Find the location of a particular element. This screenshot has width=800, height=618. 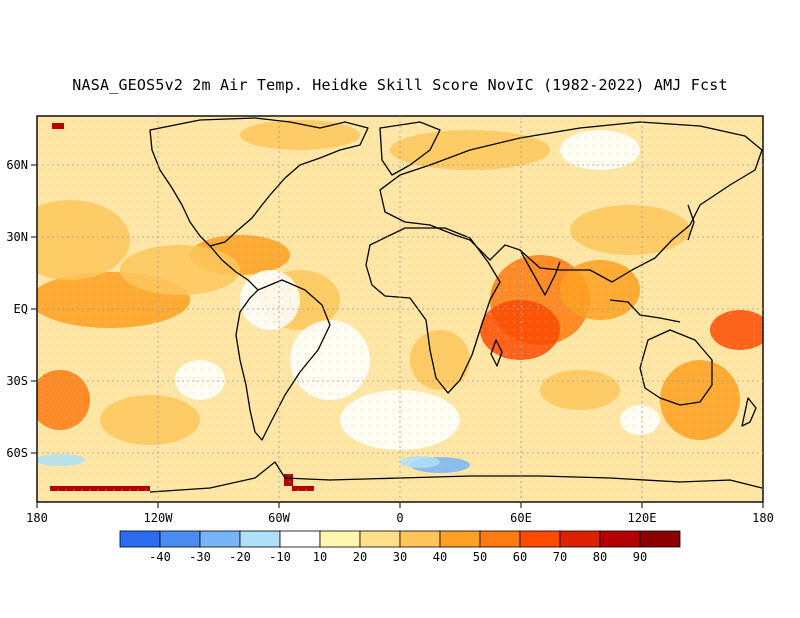

colorbar-labels: -40 -30 -20 -10 10 20 30 40 50 60 70 80 90 is located at coordinates (398, 557).